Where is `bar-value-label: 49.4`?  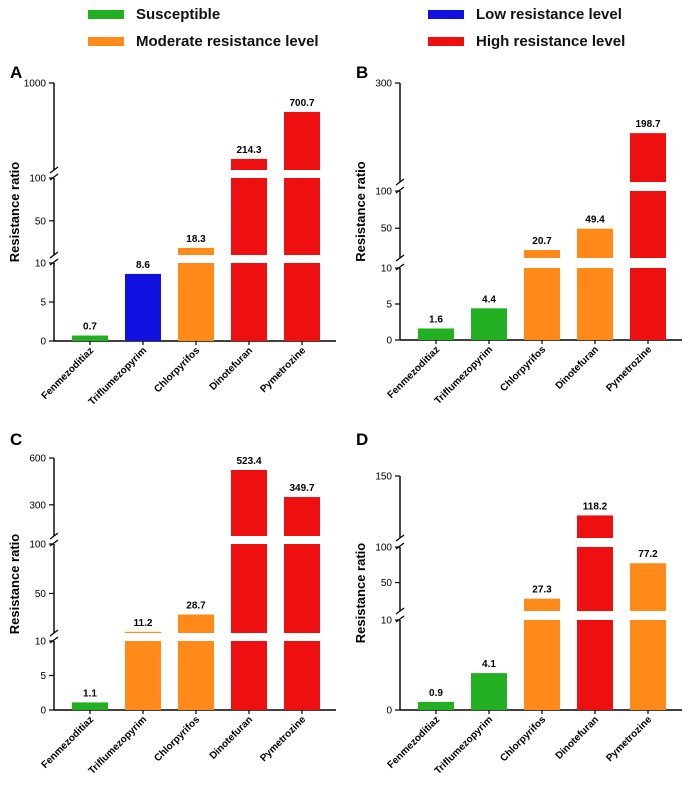 bar-value-label: 49.4 is located at coordinates (595, 220).